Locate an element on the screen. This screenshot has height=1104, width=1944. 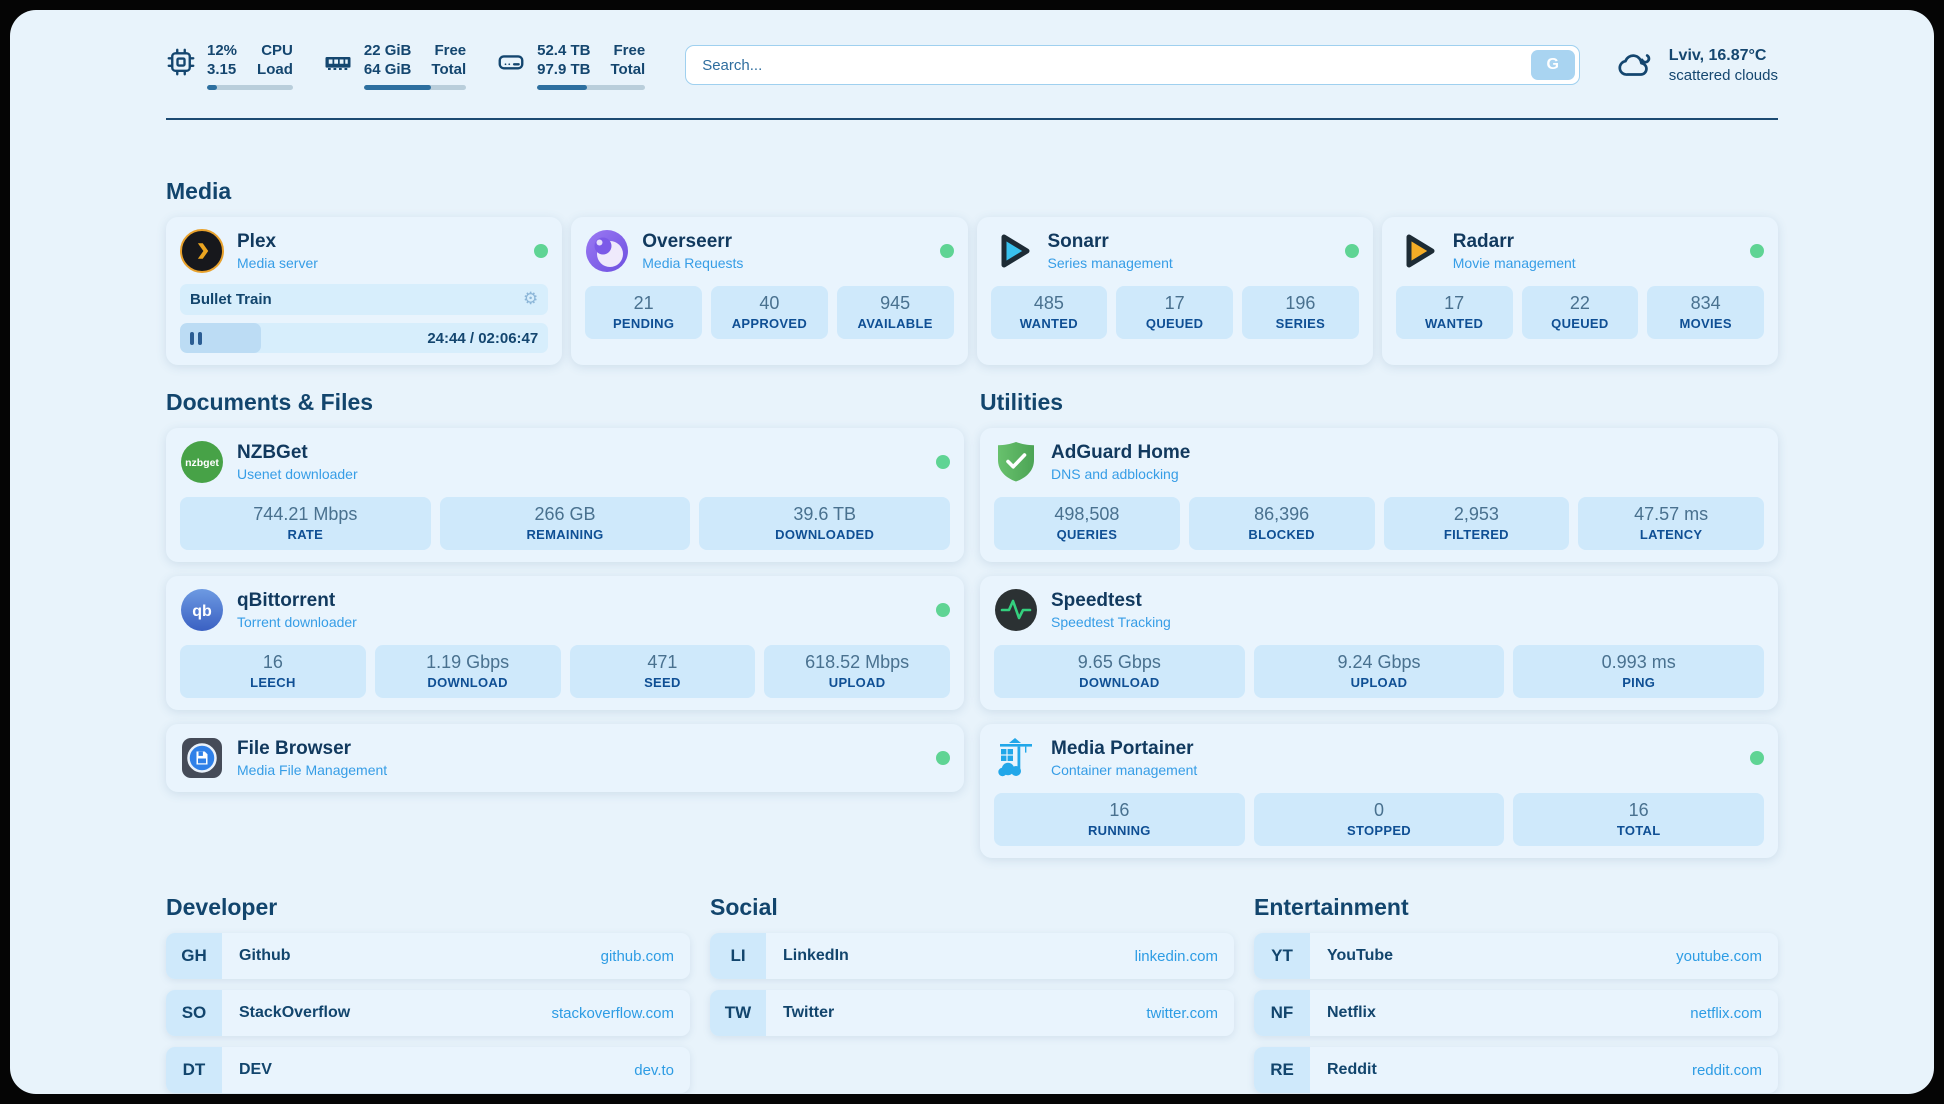
stat-box: 86,396 BLOCKED is located at coordinates (1281, 523).